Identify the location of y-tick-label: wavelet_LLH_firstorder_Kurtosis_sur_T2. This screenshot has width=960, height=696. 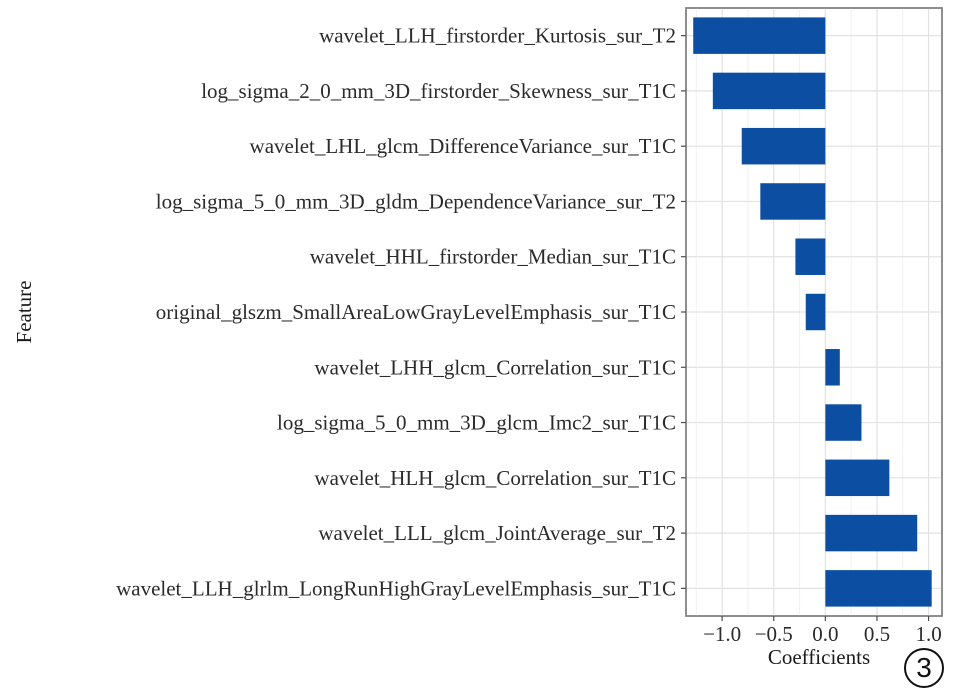
(497, 36).